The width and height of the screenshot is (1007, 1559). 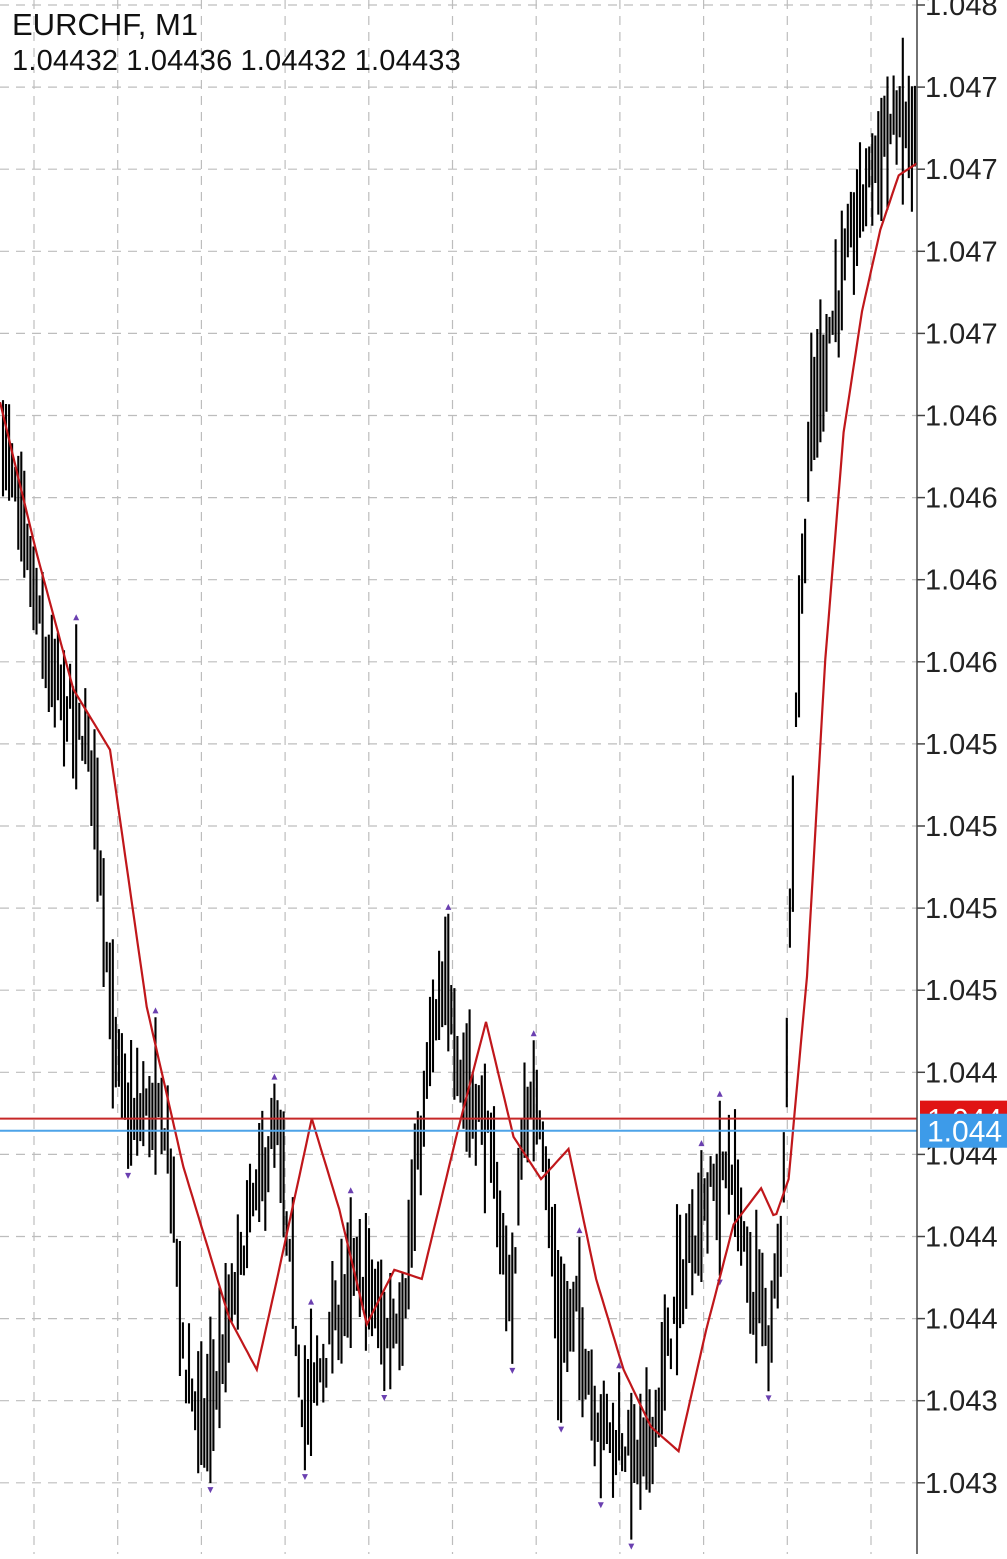 I want to click on price-tick-label-6: 1.046, so click(x=961, y=499).